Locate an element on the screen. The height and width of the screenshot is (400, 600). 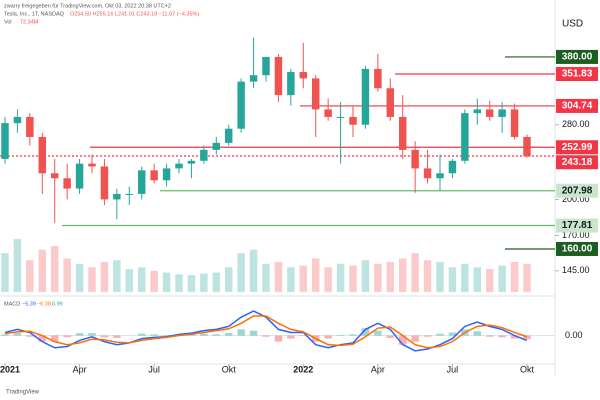
level-label: 177.81 is located at coordinates (577, 225).